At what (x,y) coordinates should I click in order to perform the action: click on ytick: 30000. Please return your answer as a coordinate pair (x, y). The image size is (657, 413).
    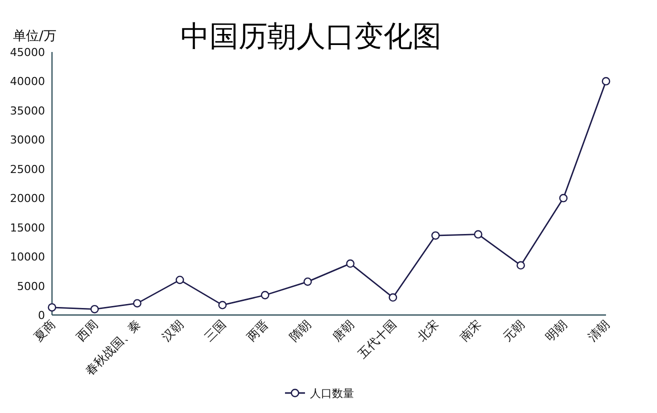
    Looking at the image, I should click on (27, 140).